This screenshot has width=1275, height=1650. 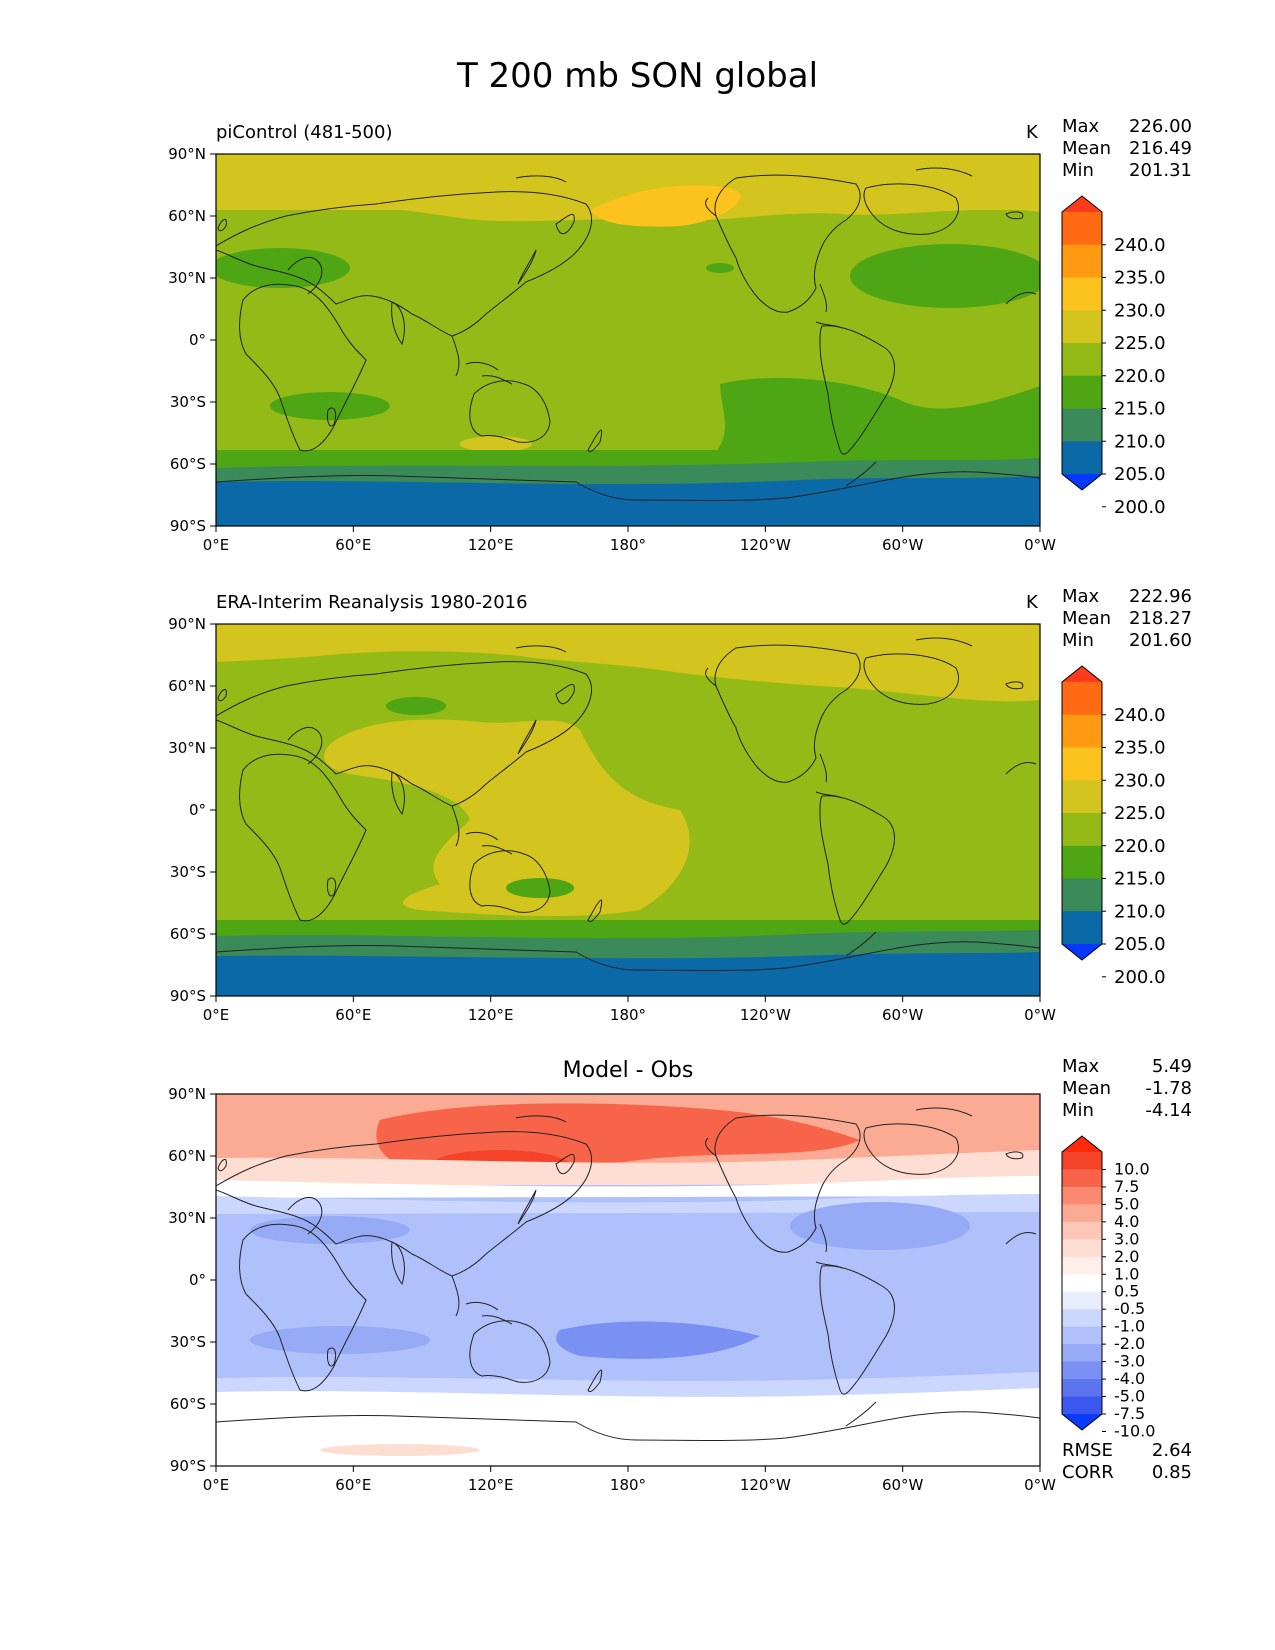 What do you see at coordinates (1126, 1238) in the screenshot?
I see `colorbar-label: 3.0` at bounding box center [1126, 1238].